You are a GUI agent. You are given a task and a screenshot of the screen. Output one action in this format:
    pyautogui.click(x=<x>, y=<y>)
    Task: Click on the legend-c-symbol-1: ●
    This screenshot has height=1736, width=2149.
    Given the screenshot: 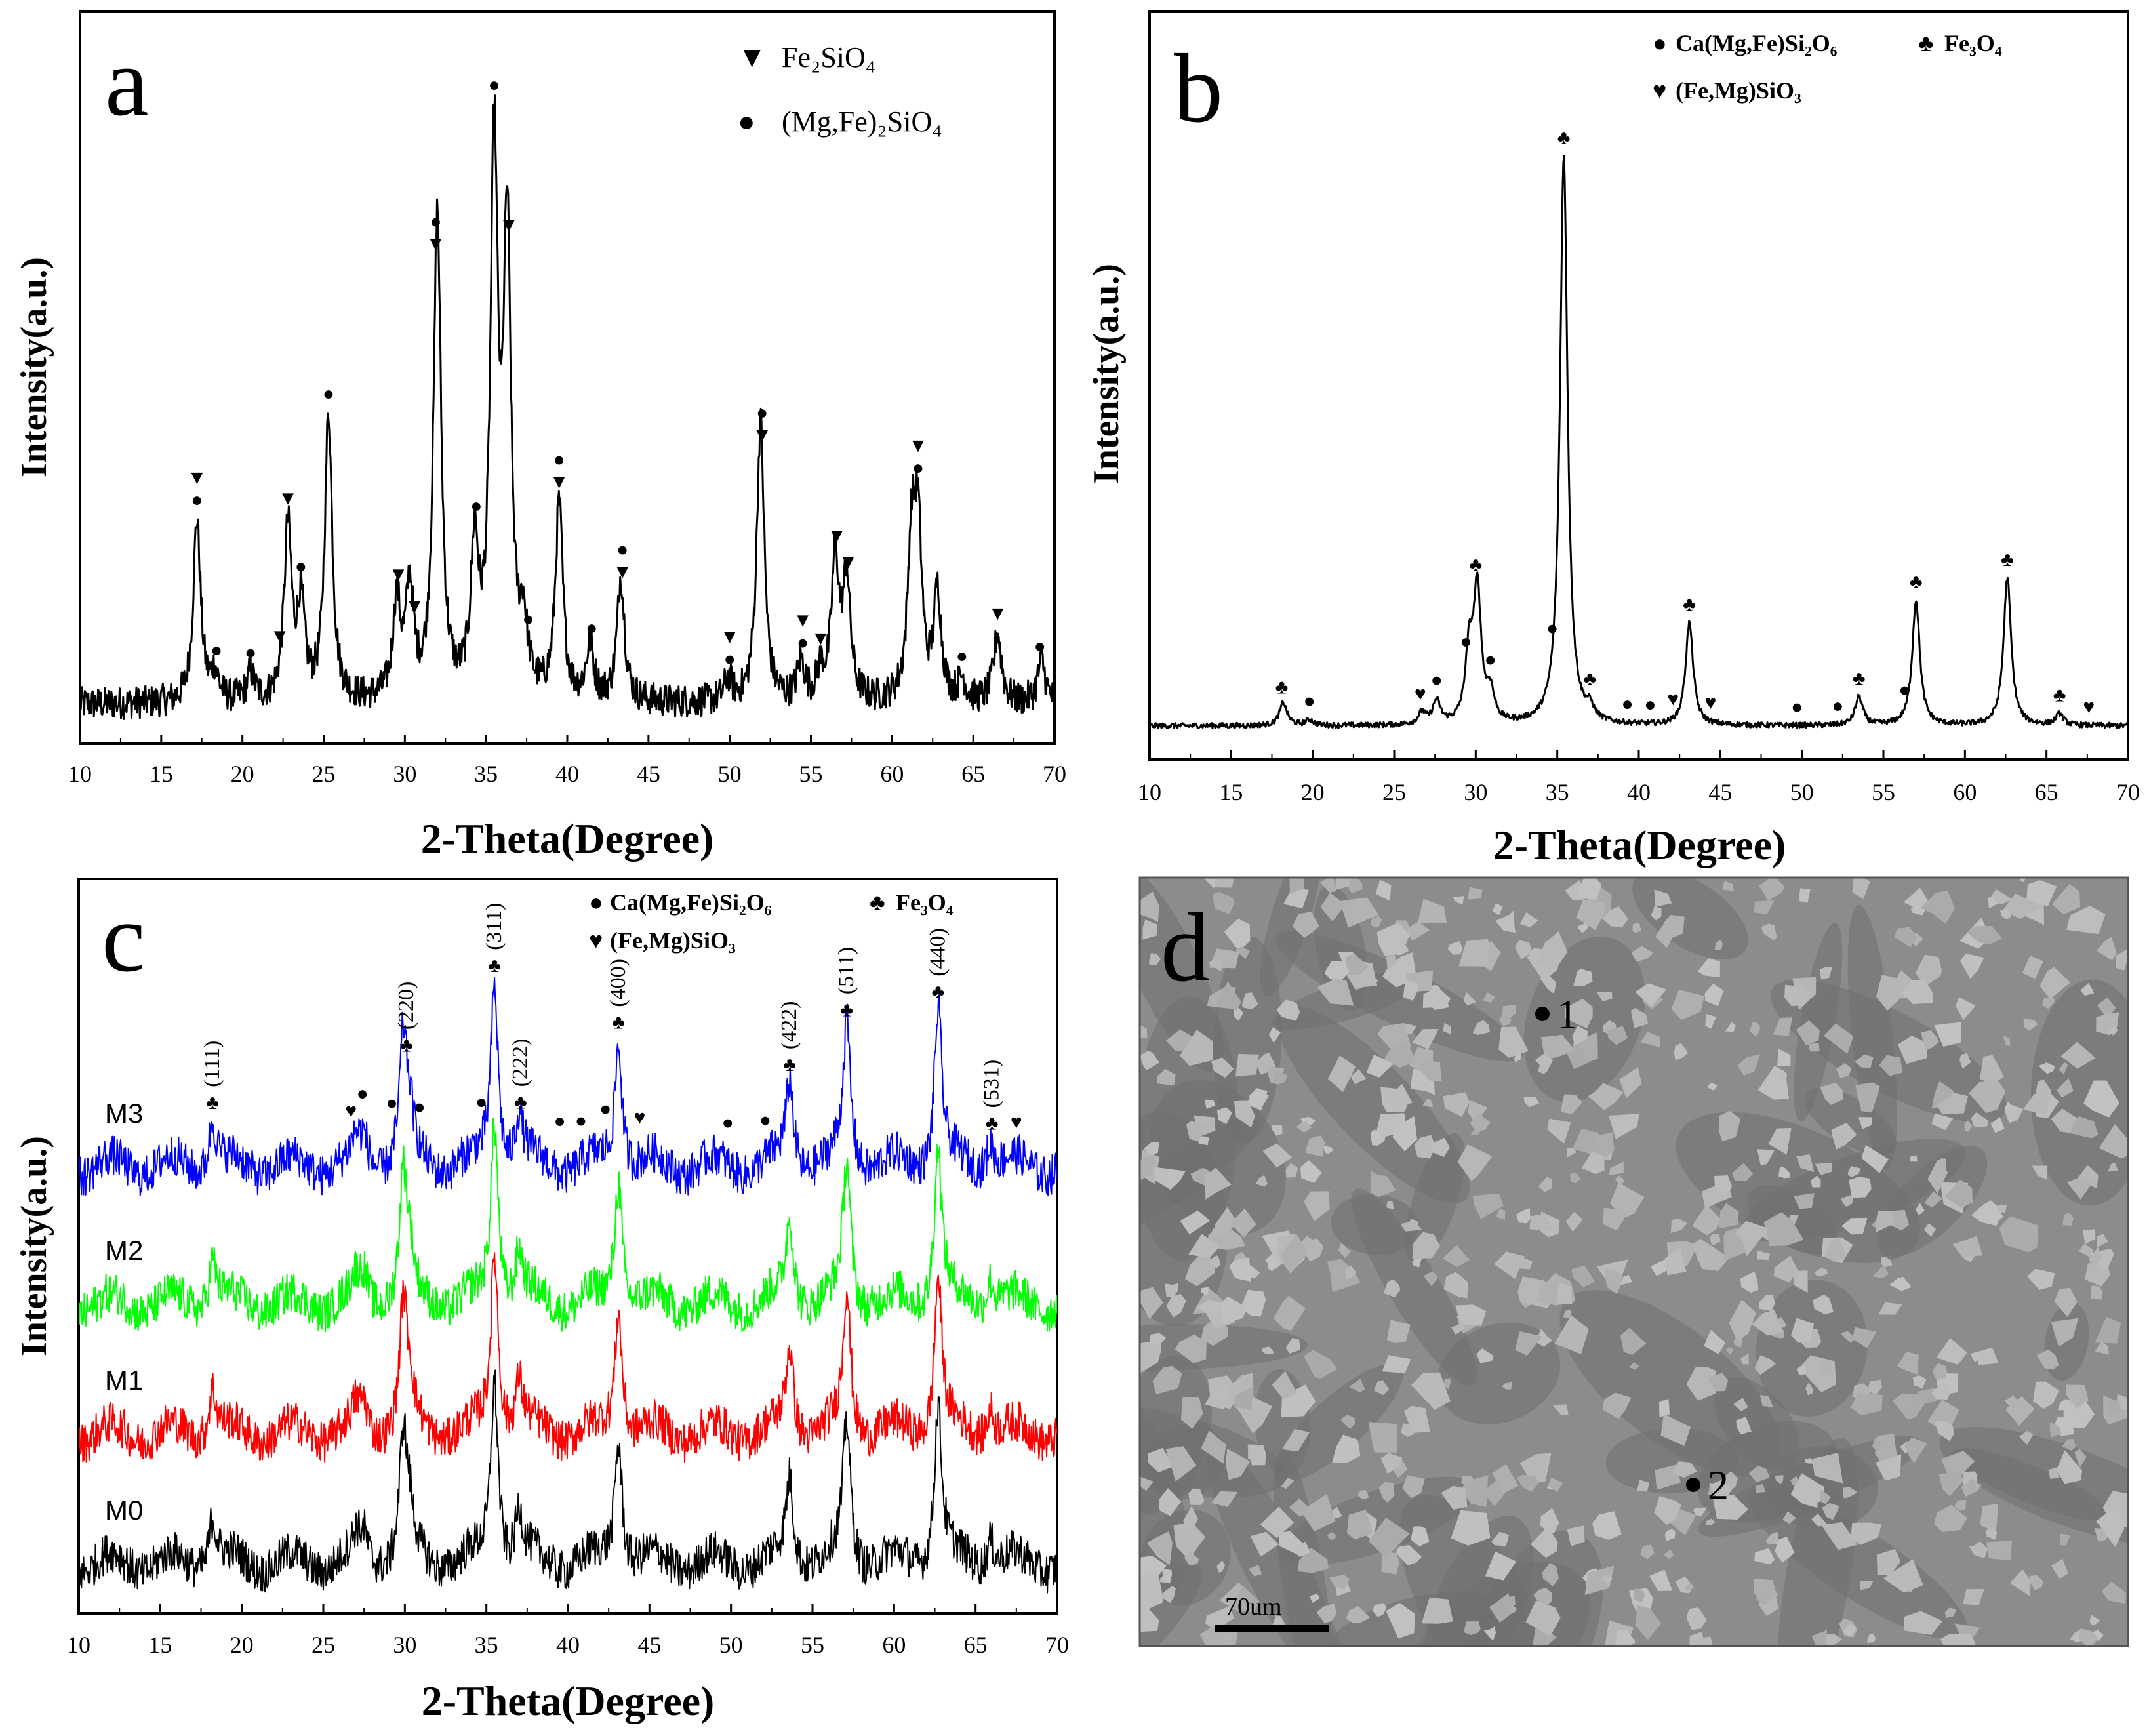 What is the action you would take?
    pyautogui.click(x=596, y=902)
    